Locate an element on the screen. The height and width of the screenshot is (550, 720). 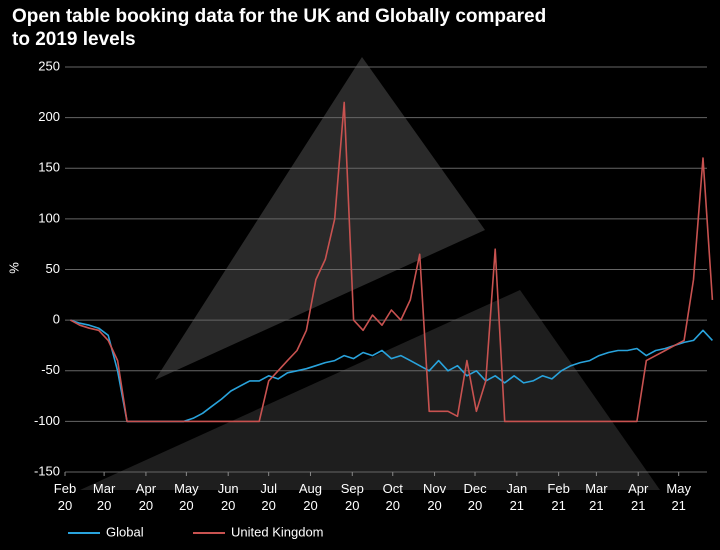
x-tick-label: Jun 20 is located at coordinates (228, 497).